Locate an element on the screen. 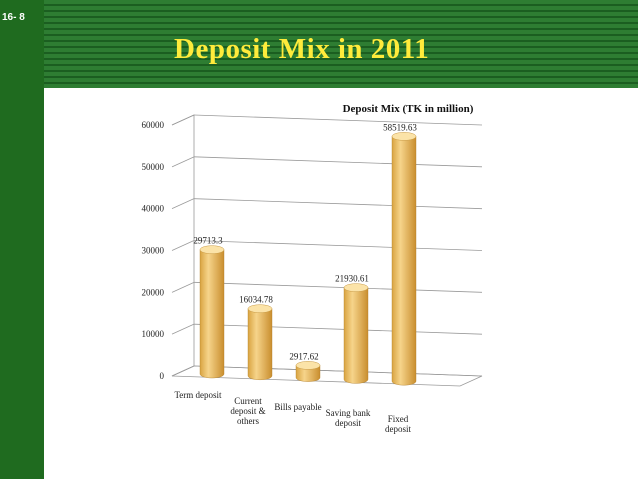 The width and height of the screenshot is (638, 479). y-tick-label: 40000 is located at coordinates (153, 209).